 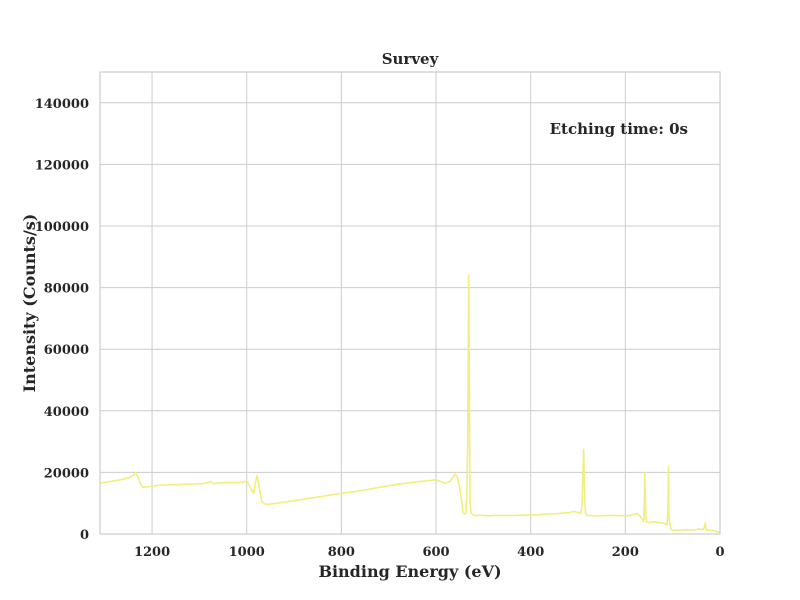 I want to click on y-tick-label: 60000, so click(x=66, y=350).